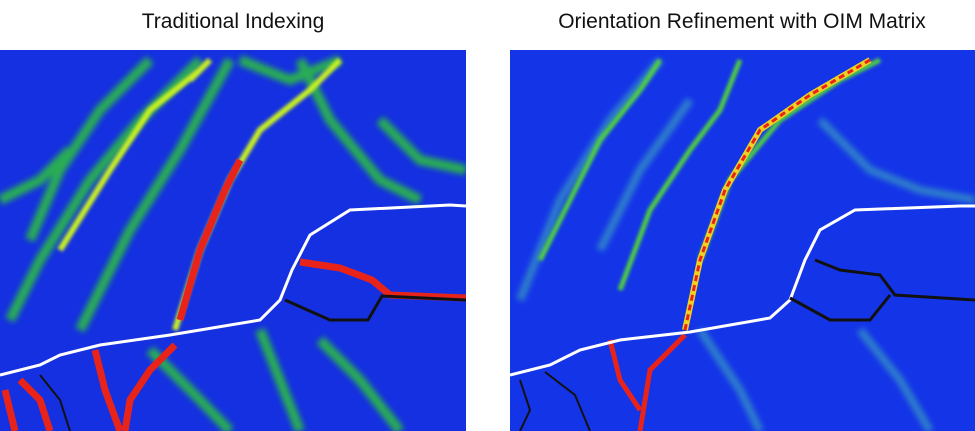 This screenshot has height=431, width=975. What do you see at coordinates (742, 21) in the screenshot?
I see `panel-title: Orientation Refinement with OIM Matrix` at bounding box center [742, 21].